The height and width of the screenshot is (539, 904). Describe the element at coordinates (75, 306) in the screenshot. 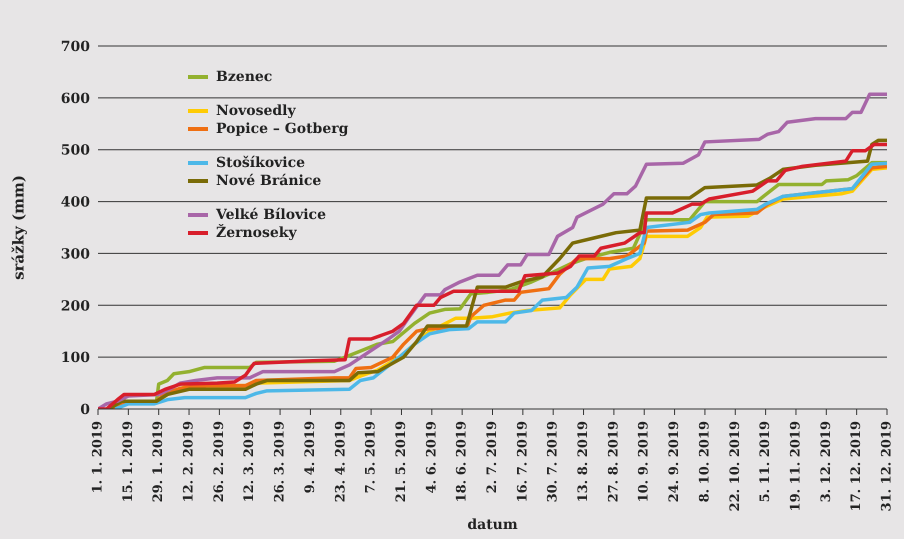

I see `y-tick-label: 200` at that location.